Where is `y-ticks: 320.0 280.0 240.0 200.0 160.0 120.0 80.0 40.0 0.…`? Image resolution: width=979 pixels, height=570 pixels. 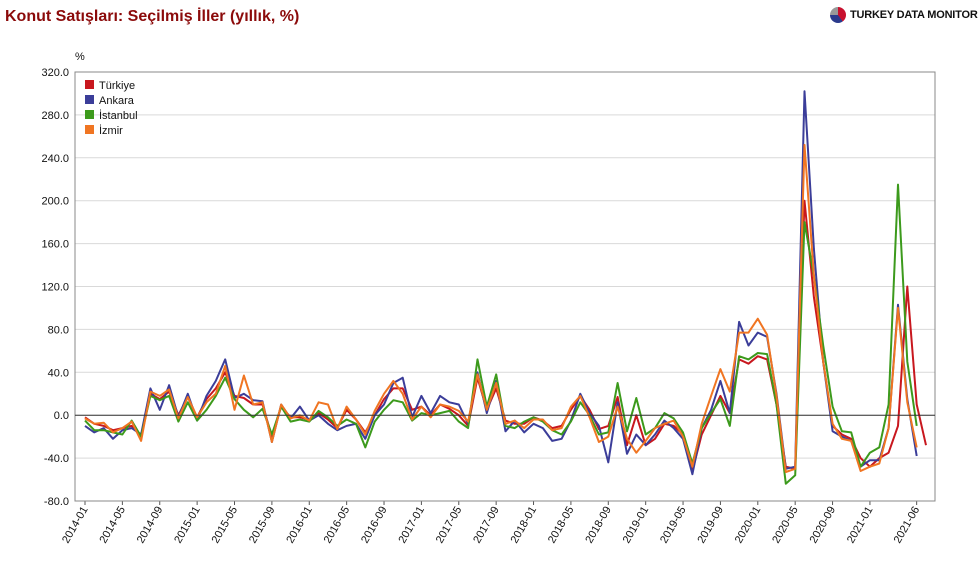 y-ticks: 320.0 280.0 240.0 200.0 160.0 120.0 80.0 40.0 0.… is located at coordinates (55, 287).